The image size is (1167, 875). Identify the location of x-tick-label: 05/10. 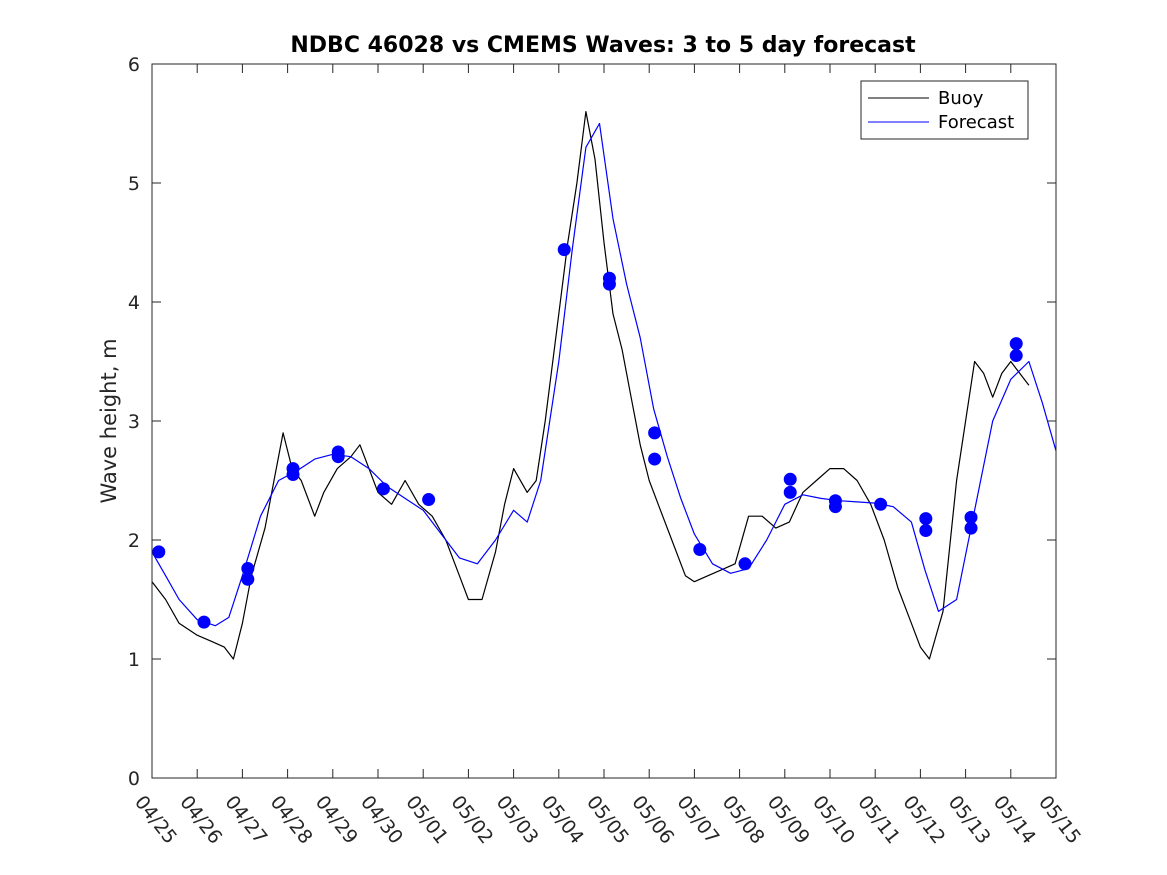
(833, 820).